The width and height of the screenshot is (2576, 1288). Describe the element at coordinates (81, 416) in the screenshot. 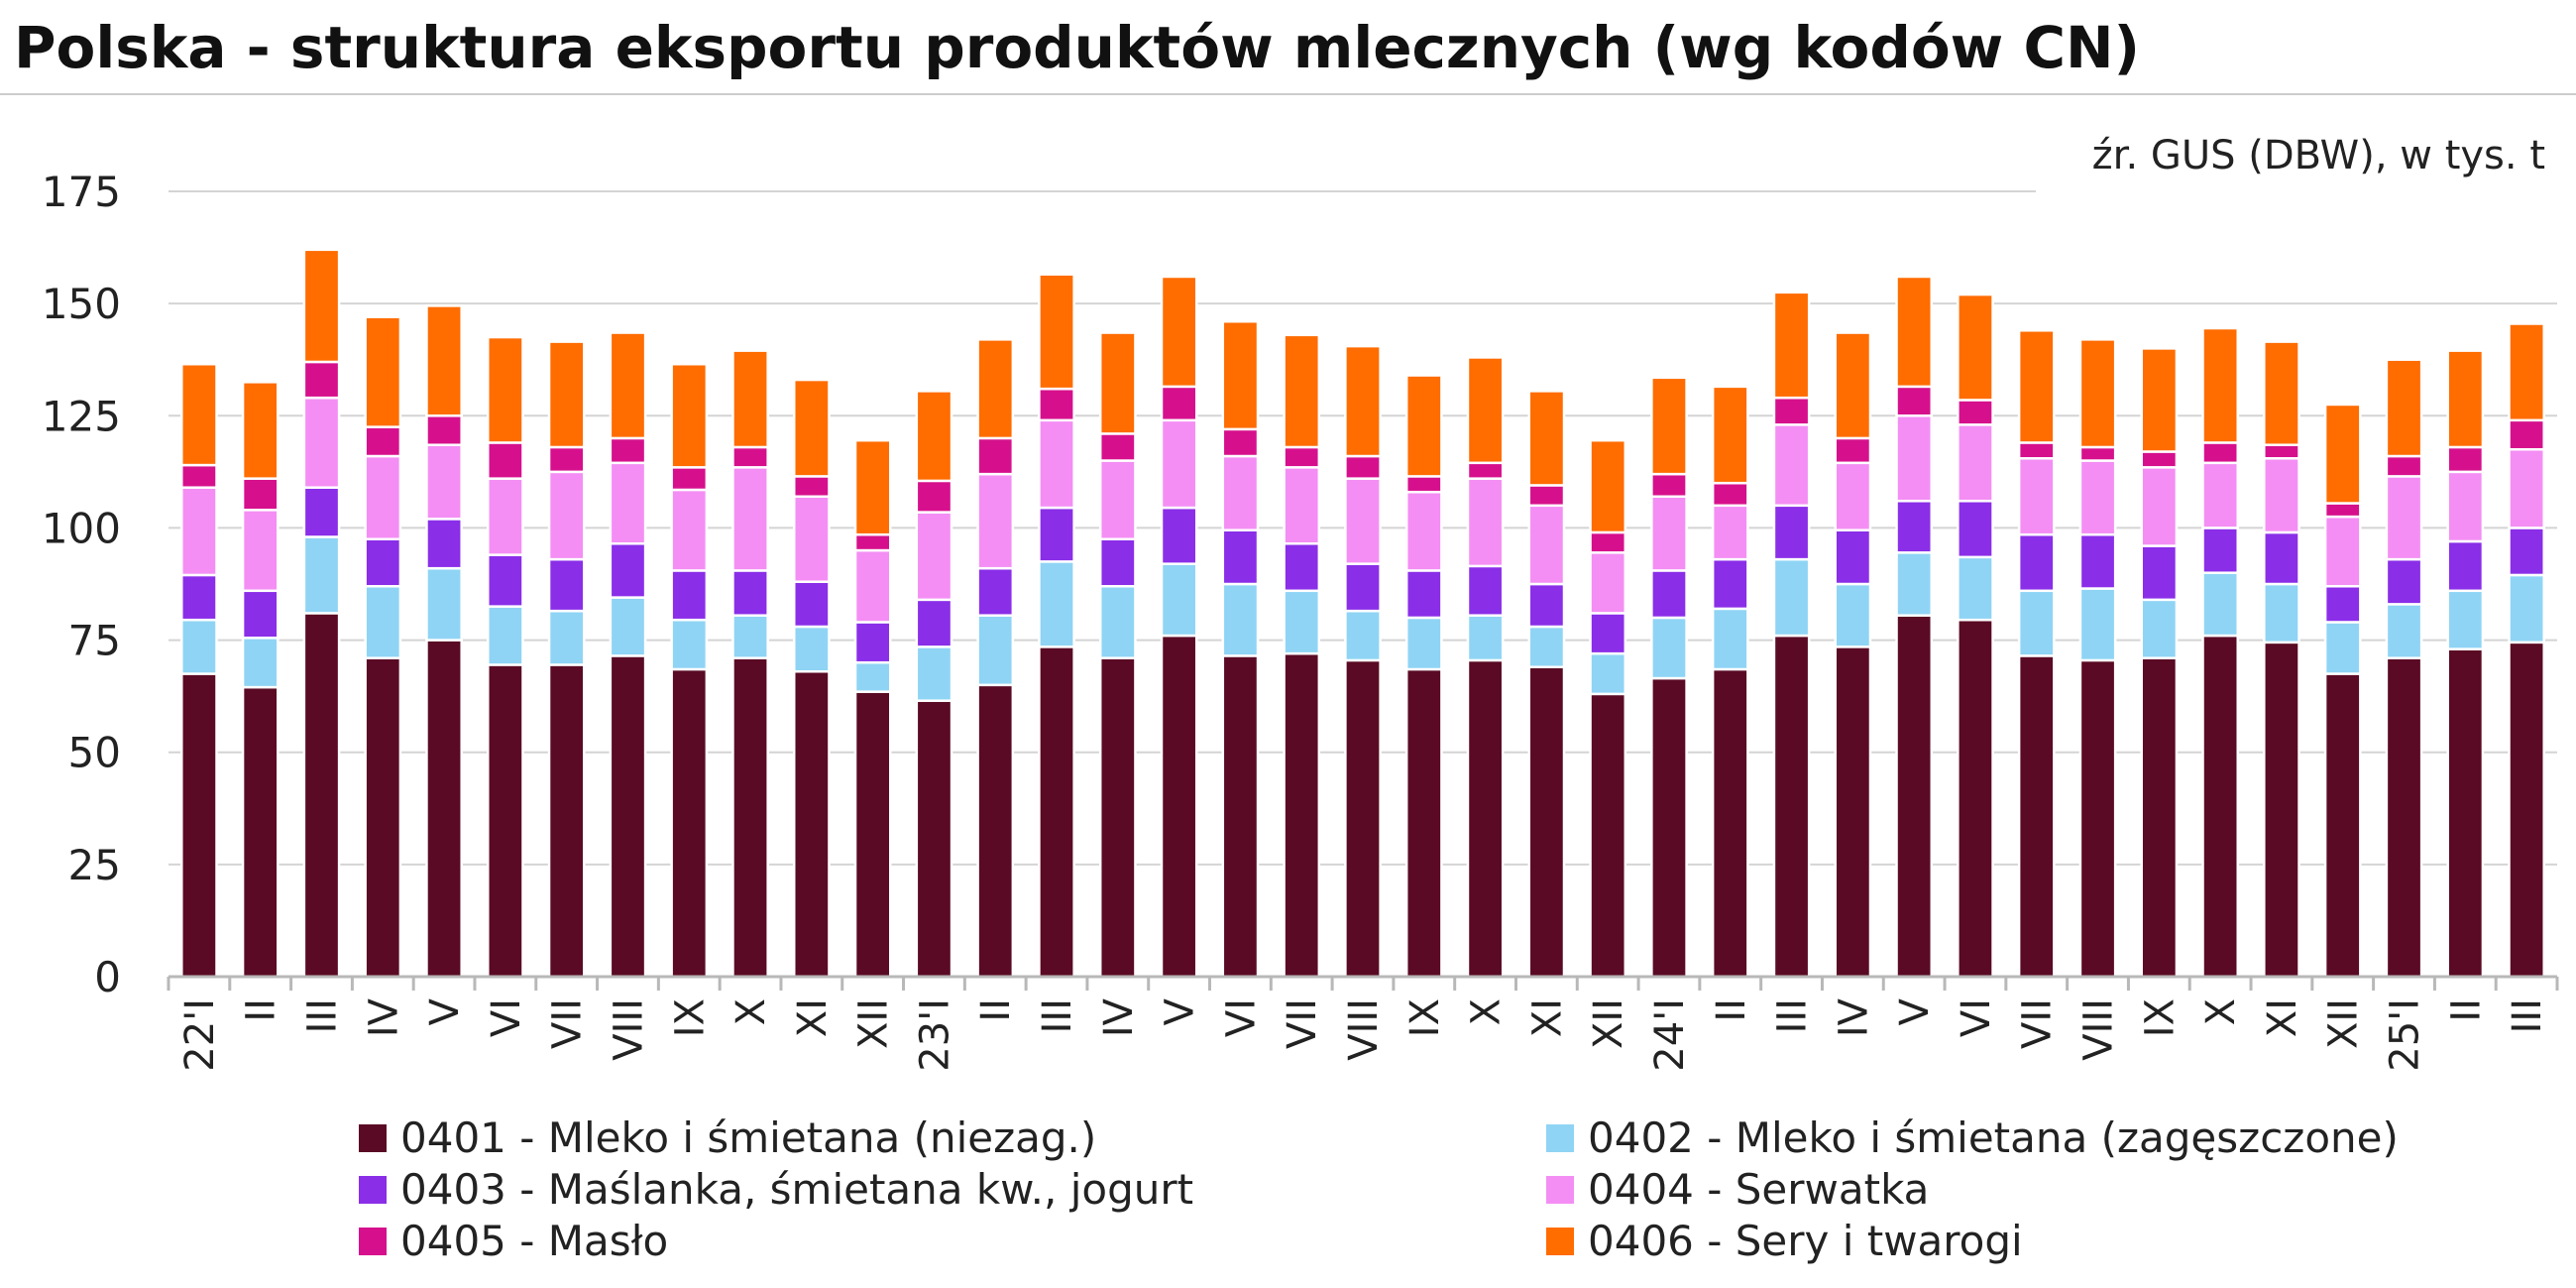

I see `y-tick-label: 125` at that location.